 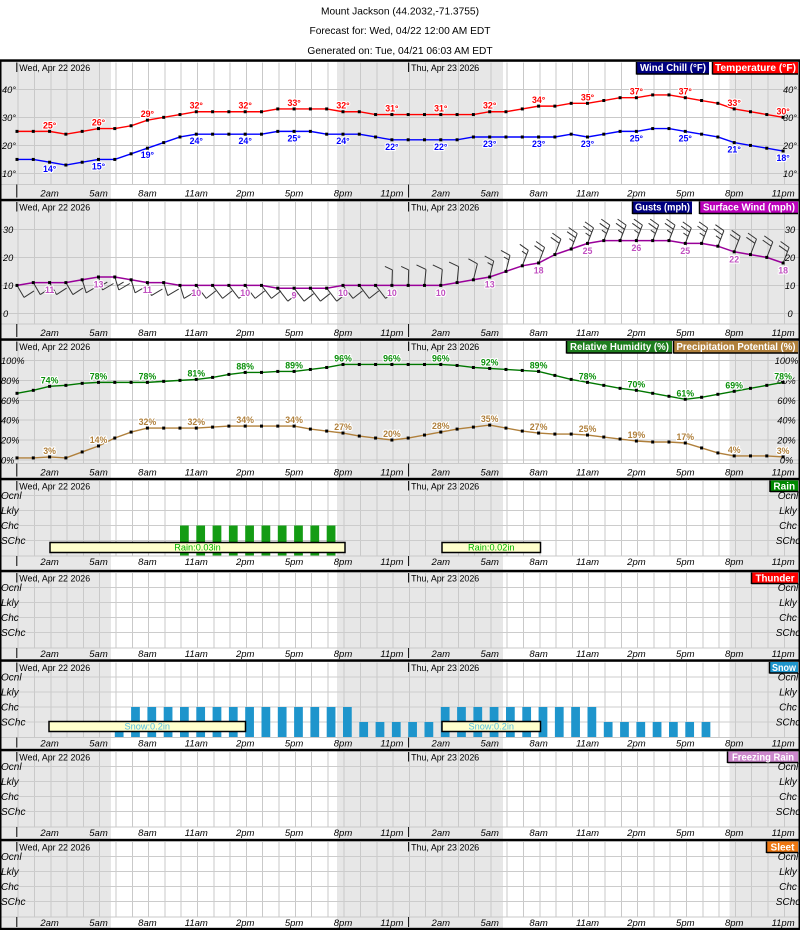 I want to click on svg-text: 17%, so click(x=685, y=437).